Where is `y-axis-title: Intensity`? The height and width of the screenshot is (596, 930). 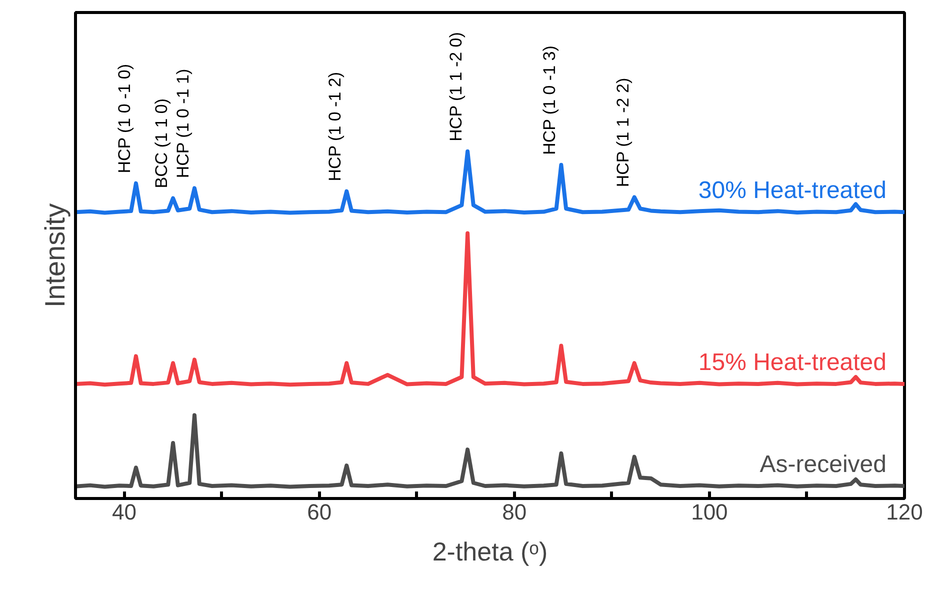 y-axis-title: Intensity is located at coordinates (55, 255).